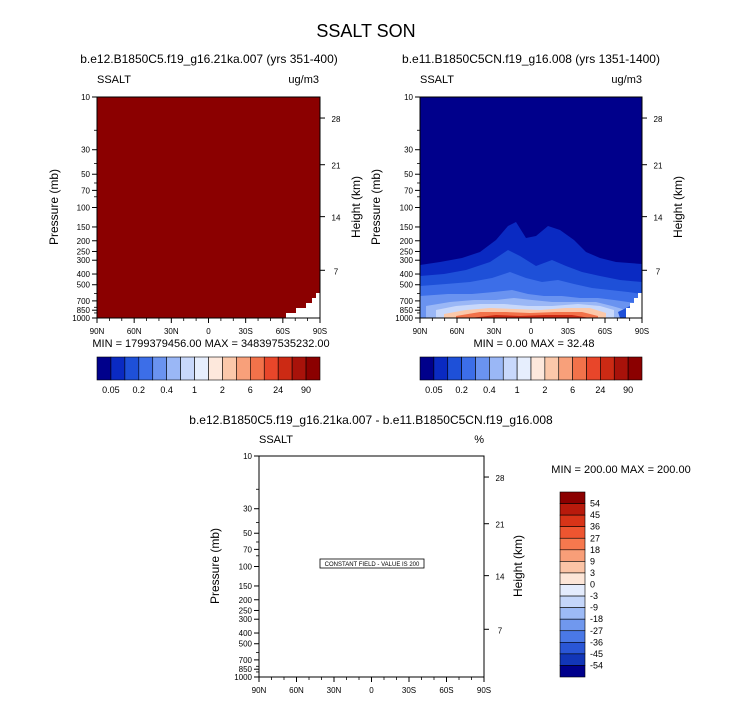  I want to click on colorbar-label: 0, so click(592, 585).